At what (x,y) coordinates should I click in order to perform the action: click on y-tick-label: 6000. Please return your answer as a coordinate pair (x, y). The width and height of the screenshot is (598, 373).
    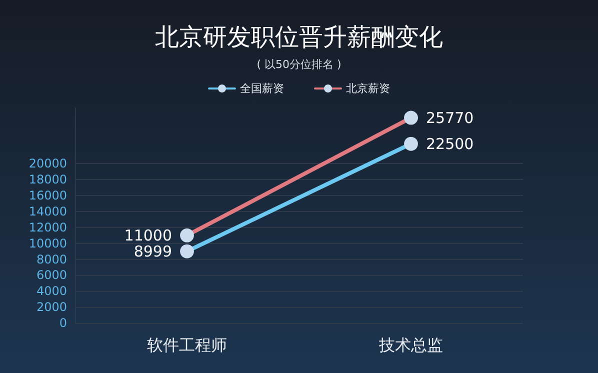
    Looking at the image, I should click on (51, 275).